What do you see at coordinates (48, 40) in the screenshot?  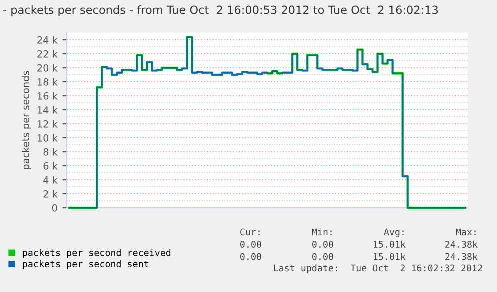 I see `y-tick-label: 24 k` at bounding box center [48, 40].